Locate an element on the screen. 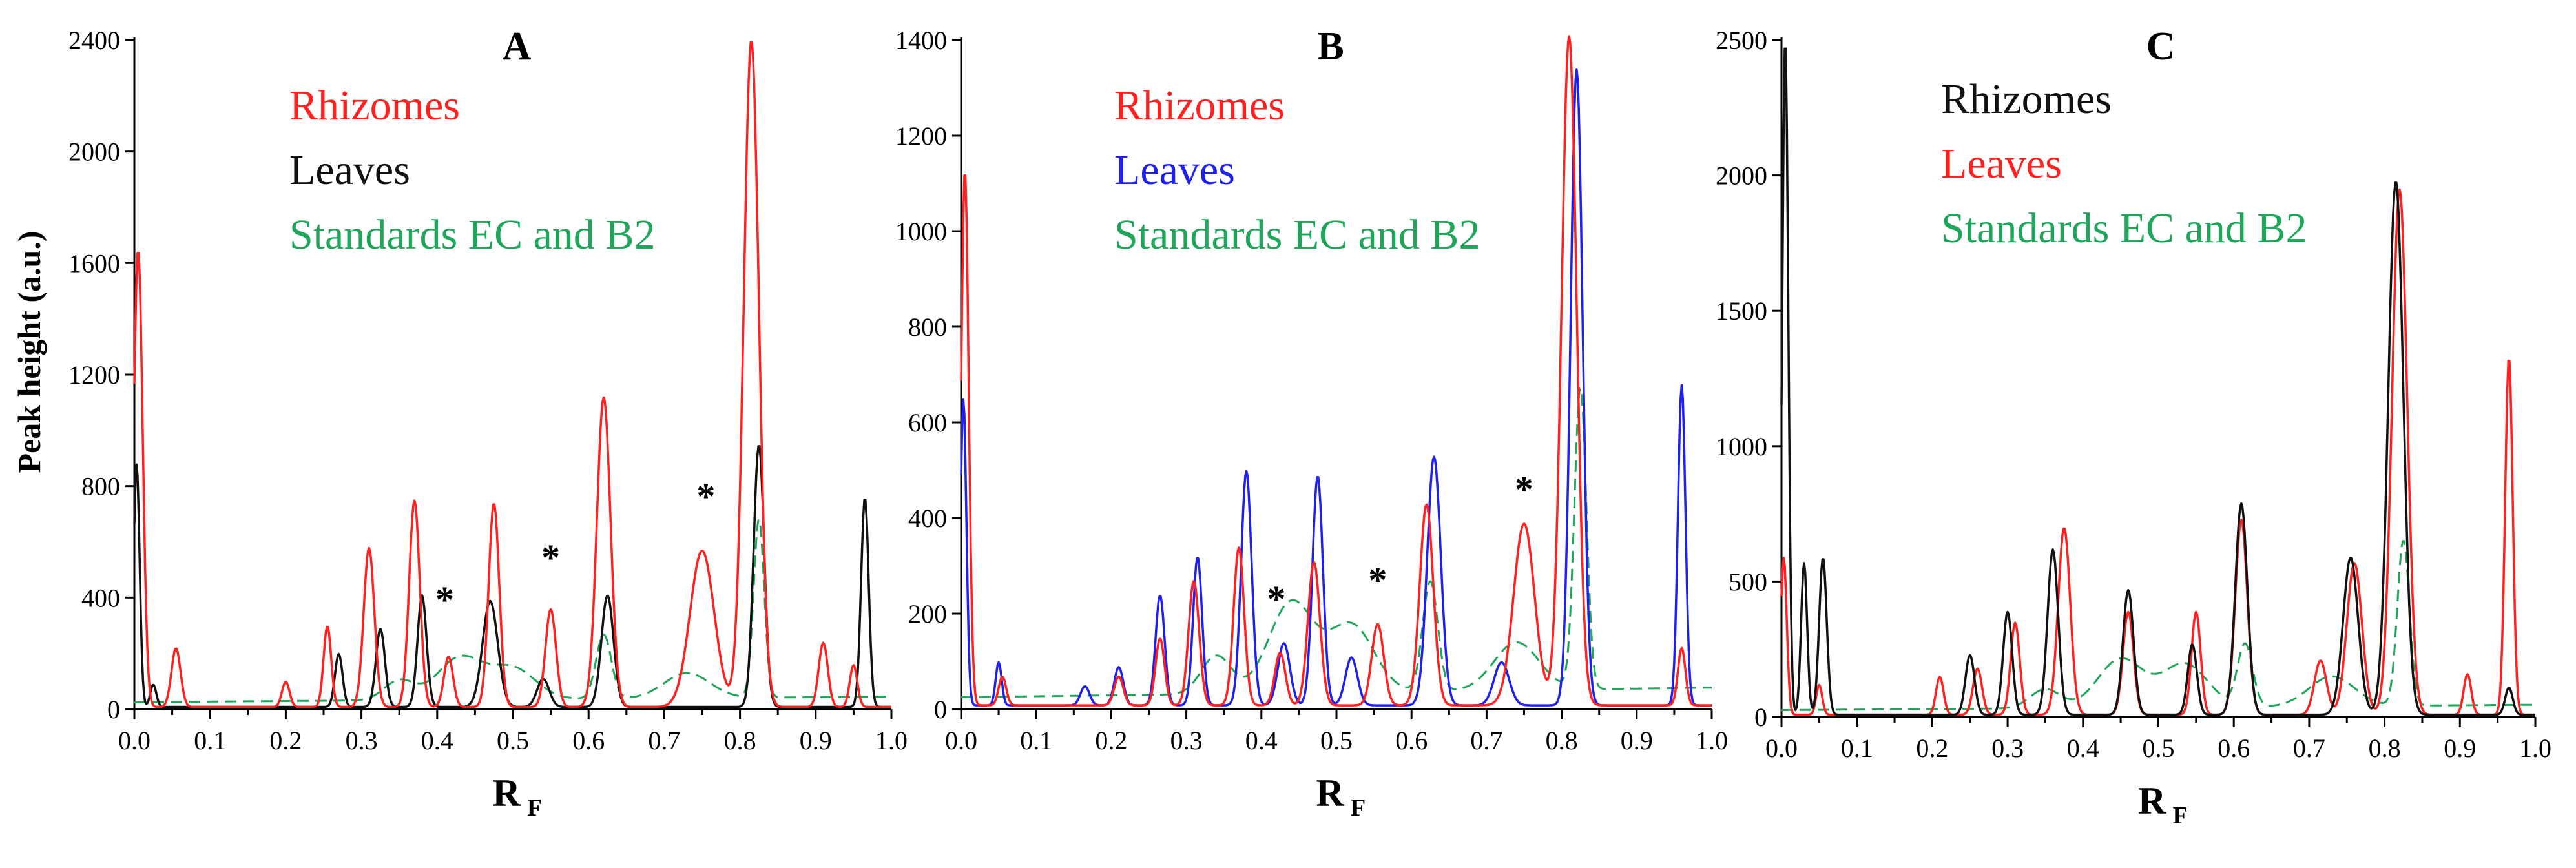 The image size is (2576, 868). y-tick-label: 600 is located at coordinates (927, 422).